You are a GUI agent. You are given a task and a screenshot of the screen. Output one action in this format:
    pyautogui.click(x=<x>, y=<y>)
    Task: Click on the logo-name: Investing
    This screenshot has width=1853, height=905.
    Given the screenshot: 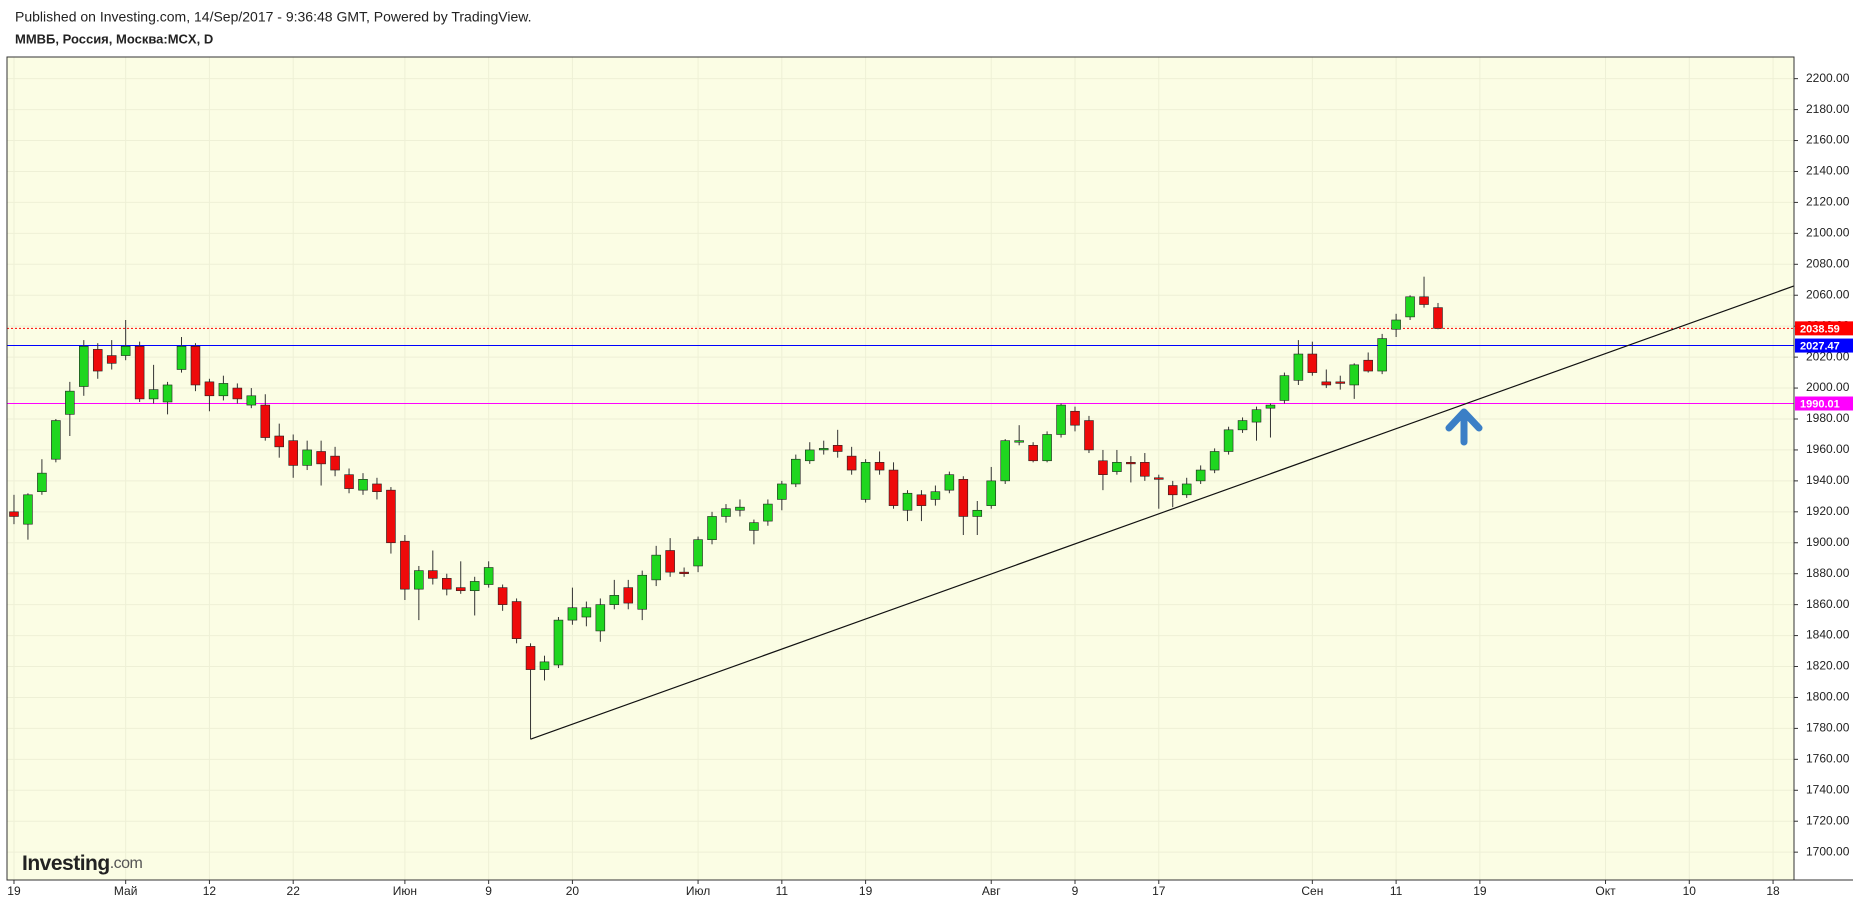 What is the action you would take?
    pyautogui.click(x=66, y=863)
    